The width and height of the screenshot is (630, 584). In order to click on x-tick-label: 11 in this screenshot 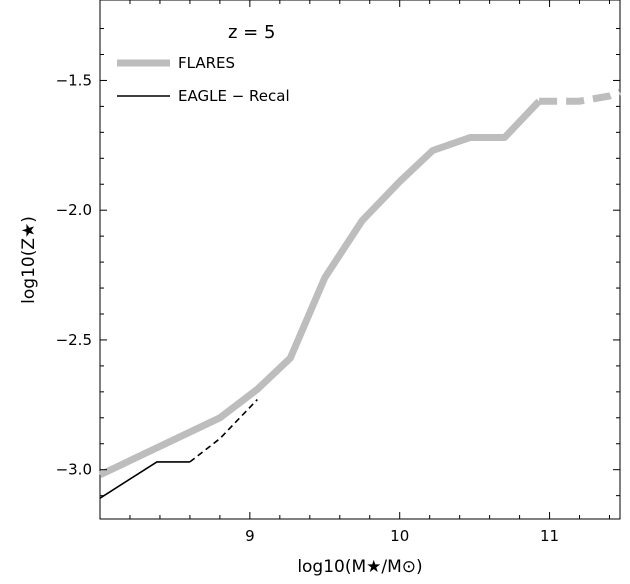, I will do `click(549, 536)`.